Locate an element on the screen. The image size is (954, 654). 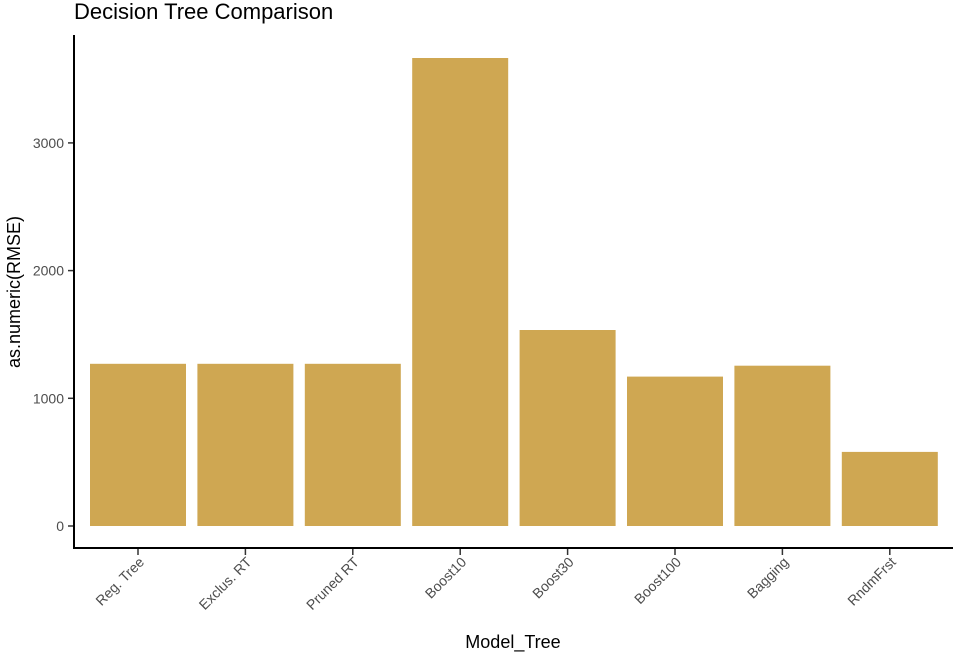
bar-exclus-rt is located at coordinates (245, 444).